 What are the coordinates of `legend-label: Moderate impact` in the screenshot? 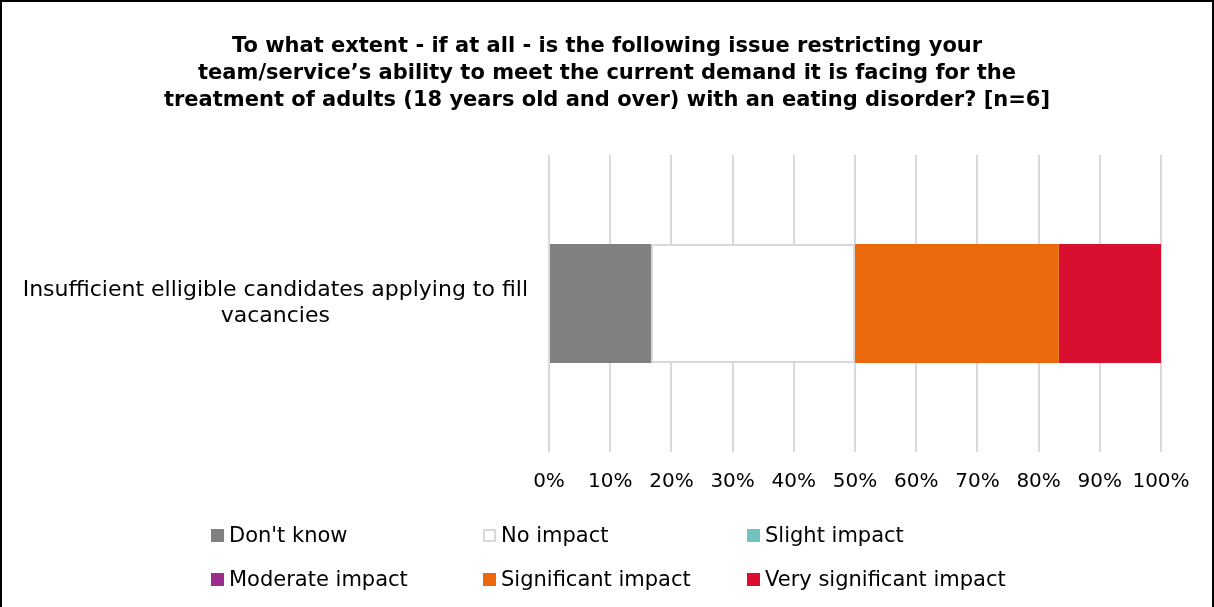 It's located at (318, 579).